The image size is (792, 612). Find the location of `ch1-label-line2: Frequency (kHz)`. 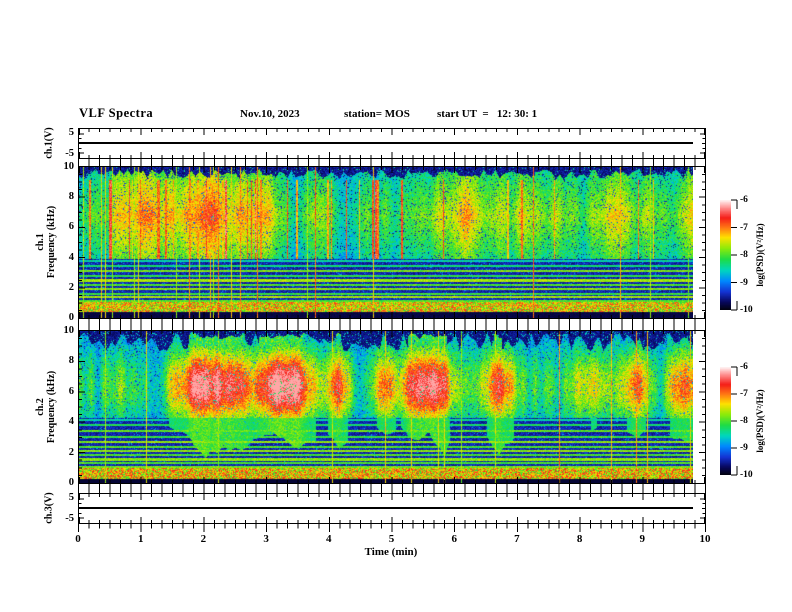

ch1-label-line2: Frequency (kHz) is located at coordinates (51, 242).